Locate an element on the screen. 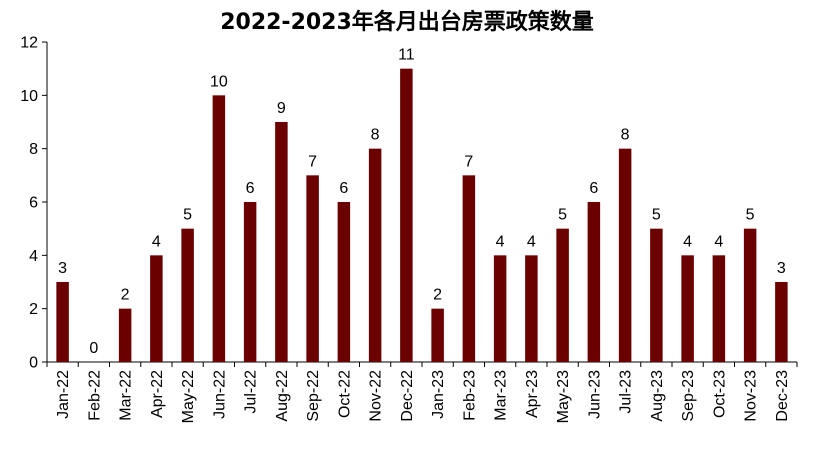  bar-value-label: 10 is located at coordinates (219, 81).